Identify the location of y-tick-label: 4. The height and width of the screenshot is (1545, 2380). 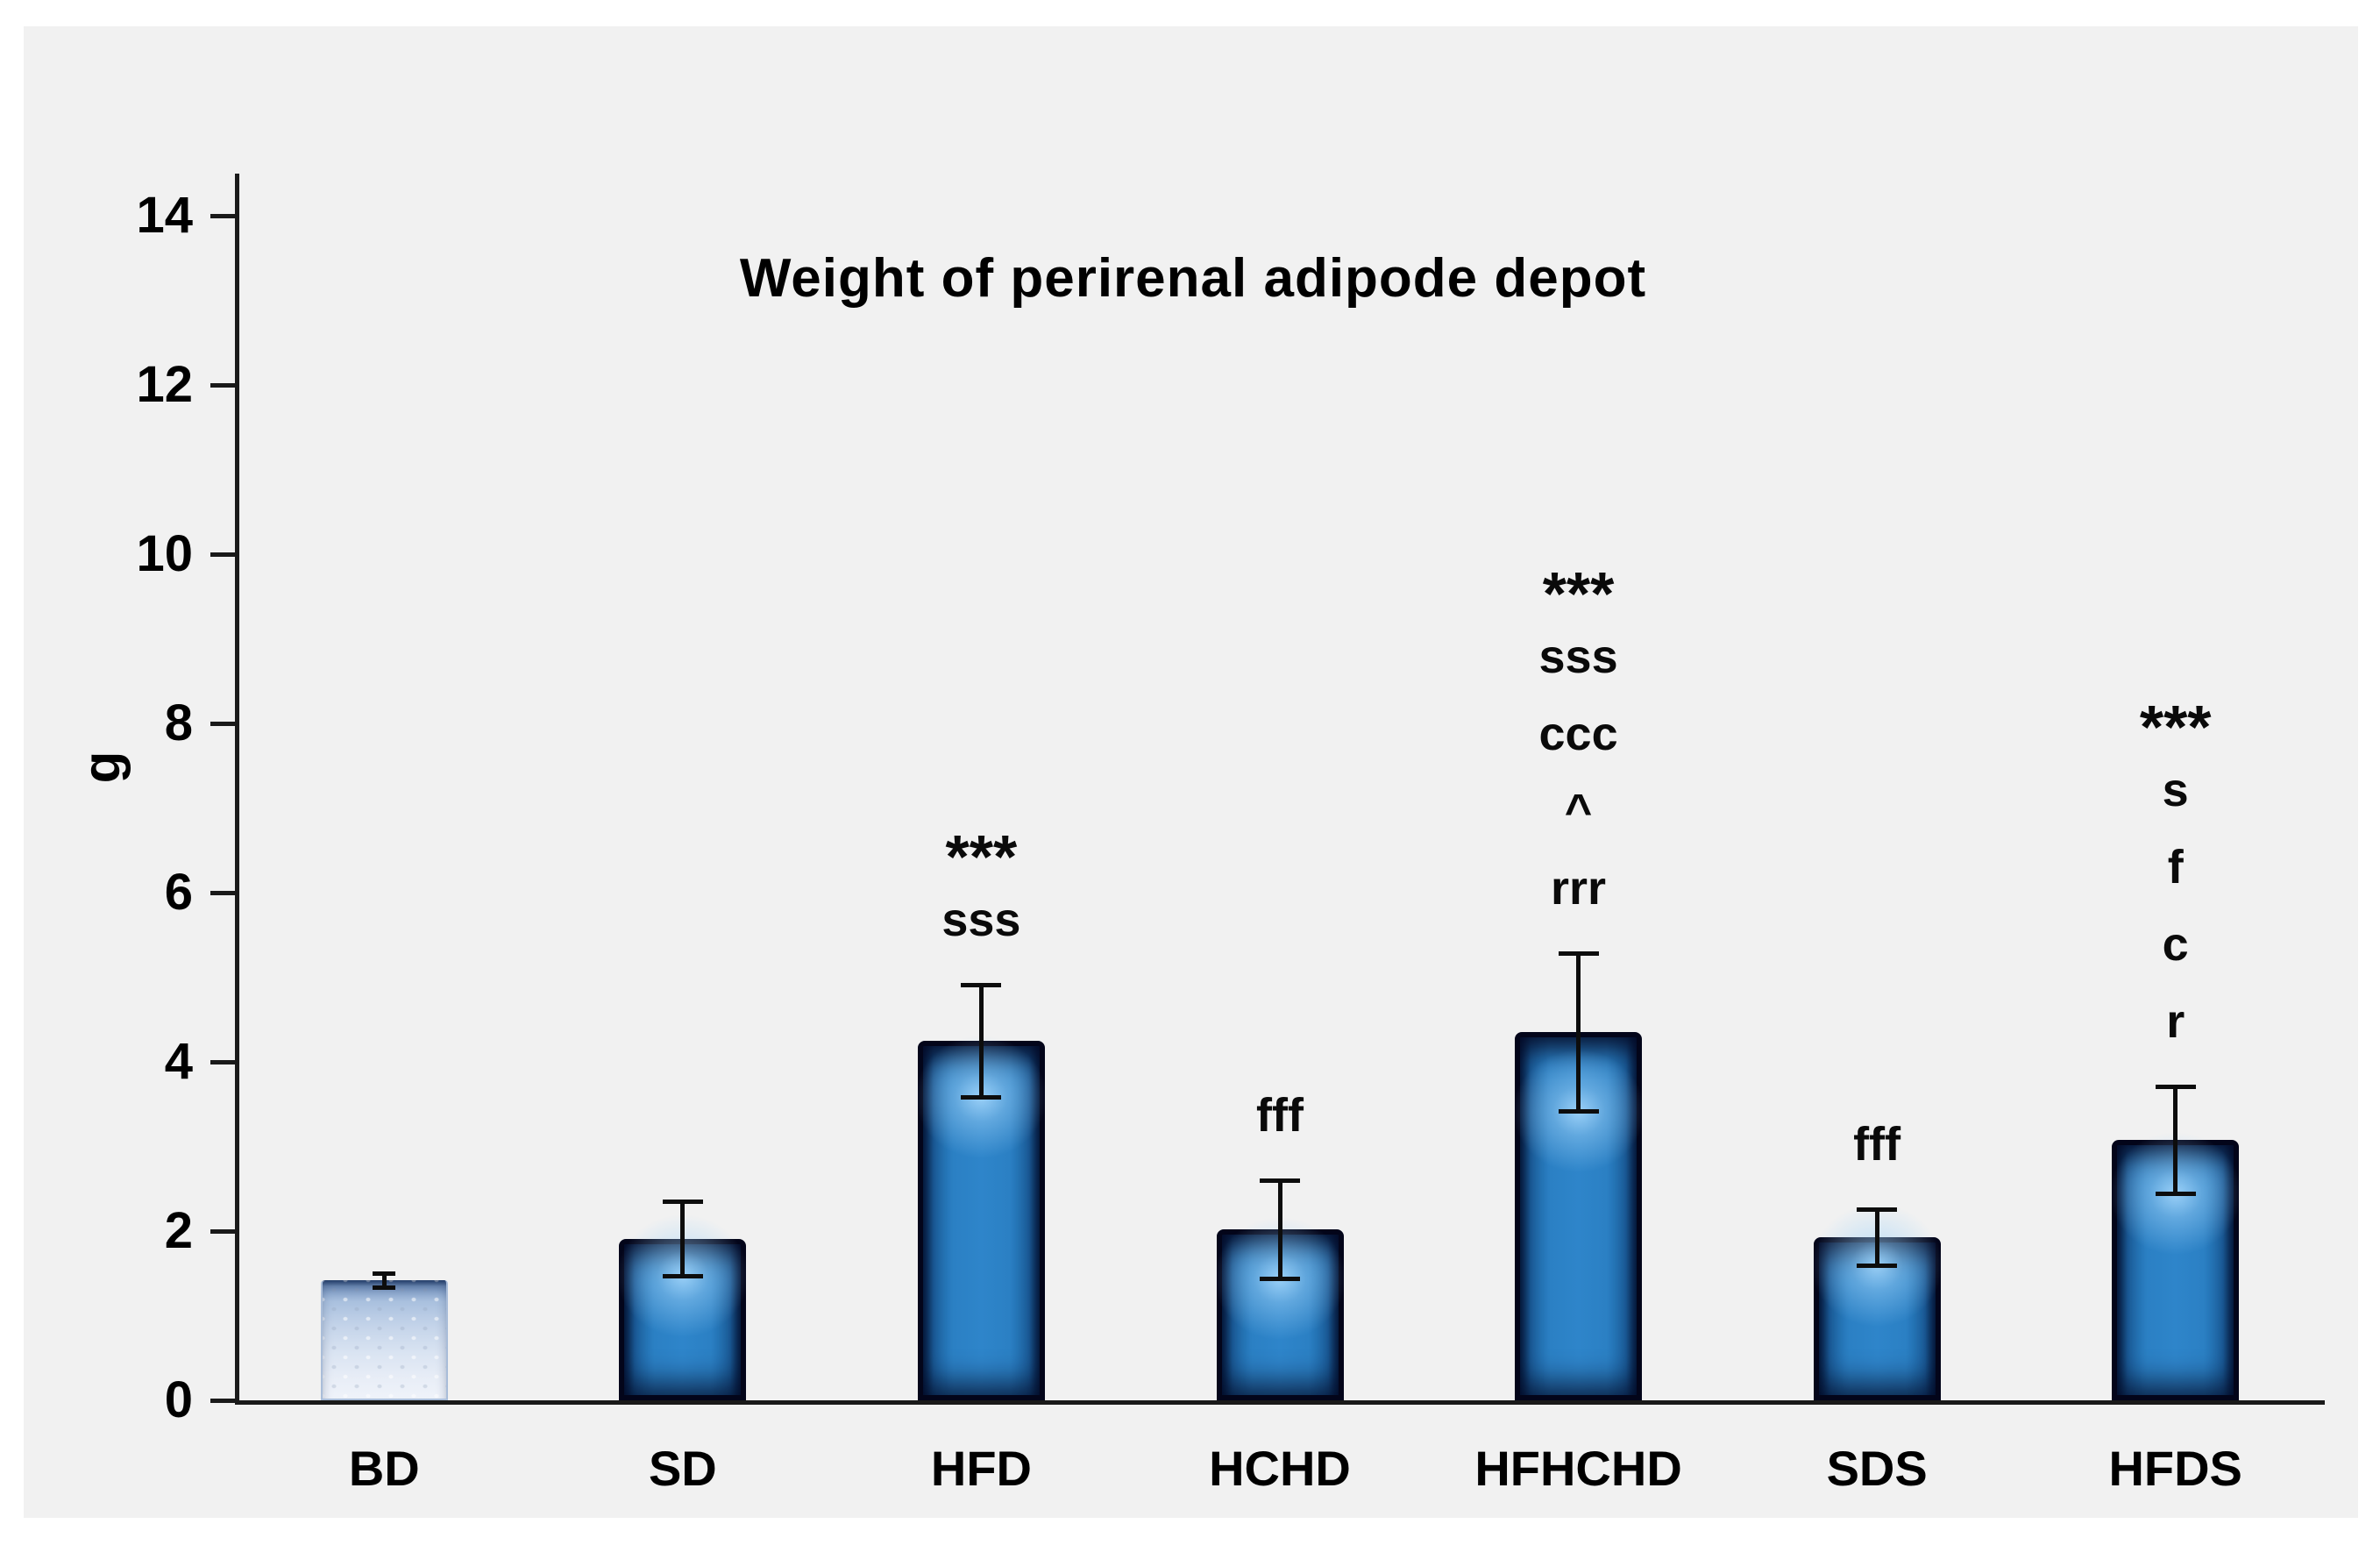
(178, 1061).